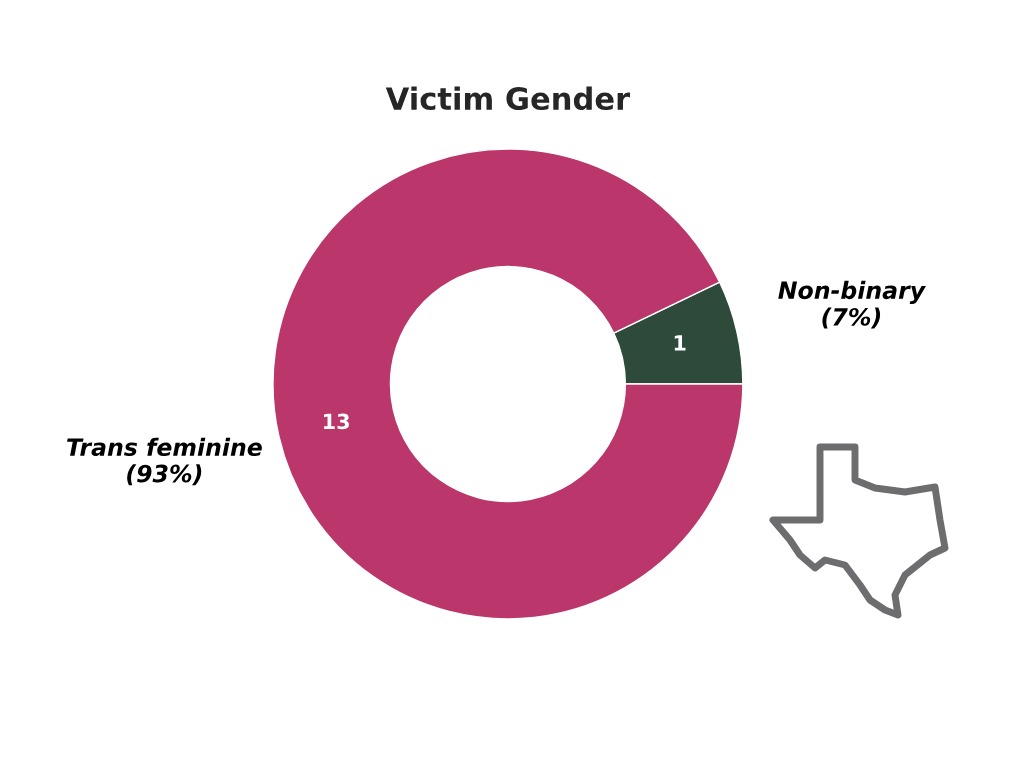 The height and width of the screenshot is (768, 1024). What do you see at coordinates (851, 318) in the screenshot?
I see `text: (7%)` at bounding box center [851, 318].